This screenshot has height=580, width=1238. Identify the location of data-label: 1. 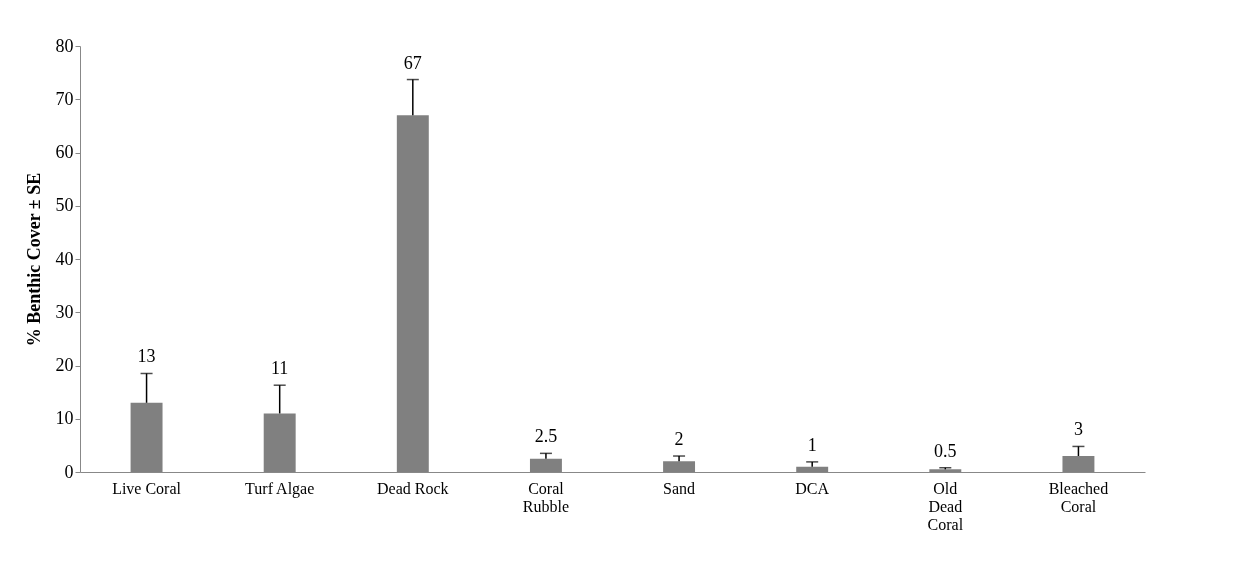
(812, 444).